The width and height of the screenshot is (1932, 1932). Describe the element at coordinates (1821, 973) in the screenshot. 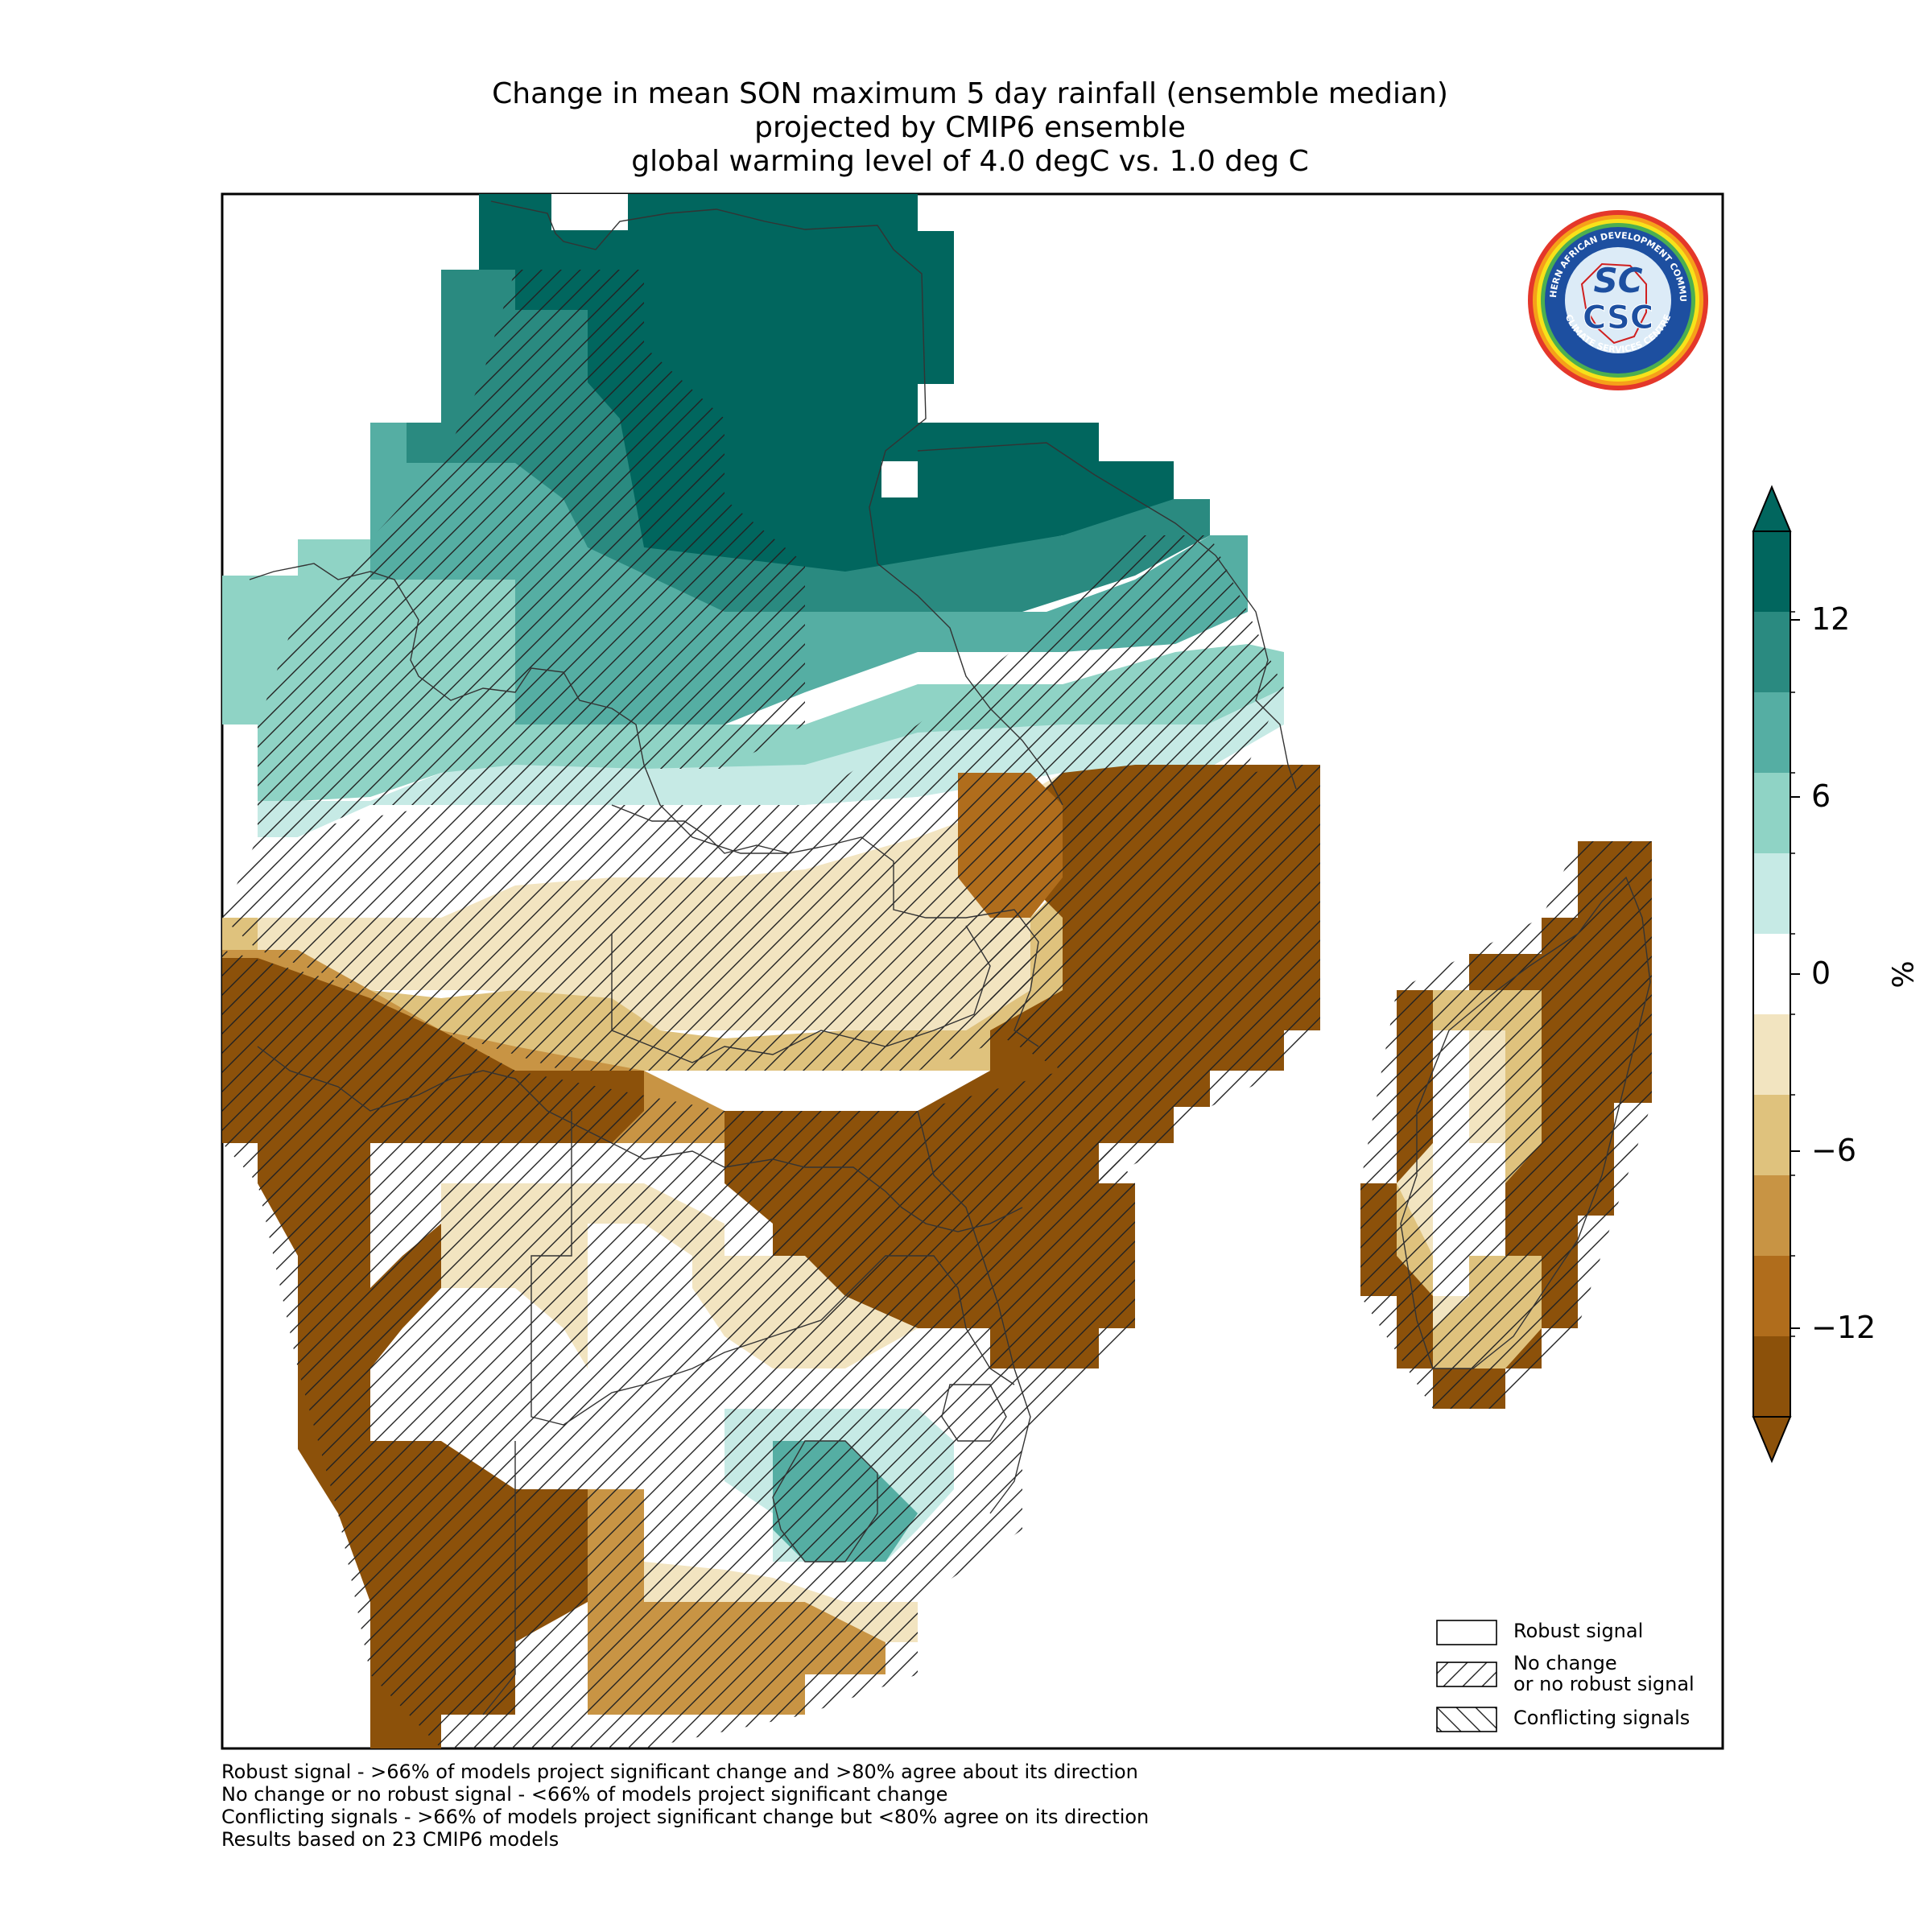

I see `colorbar-tick-0: 0` at that location.